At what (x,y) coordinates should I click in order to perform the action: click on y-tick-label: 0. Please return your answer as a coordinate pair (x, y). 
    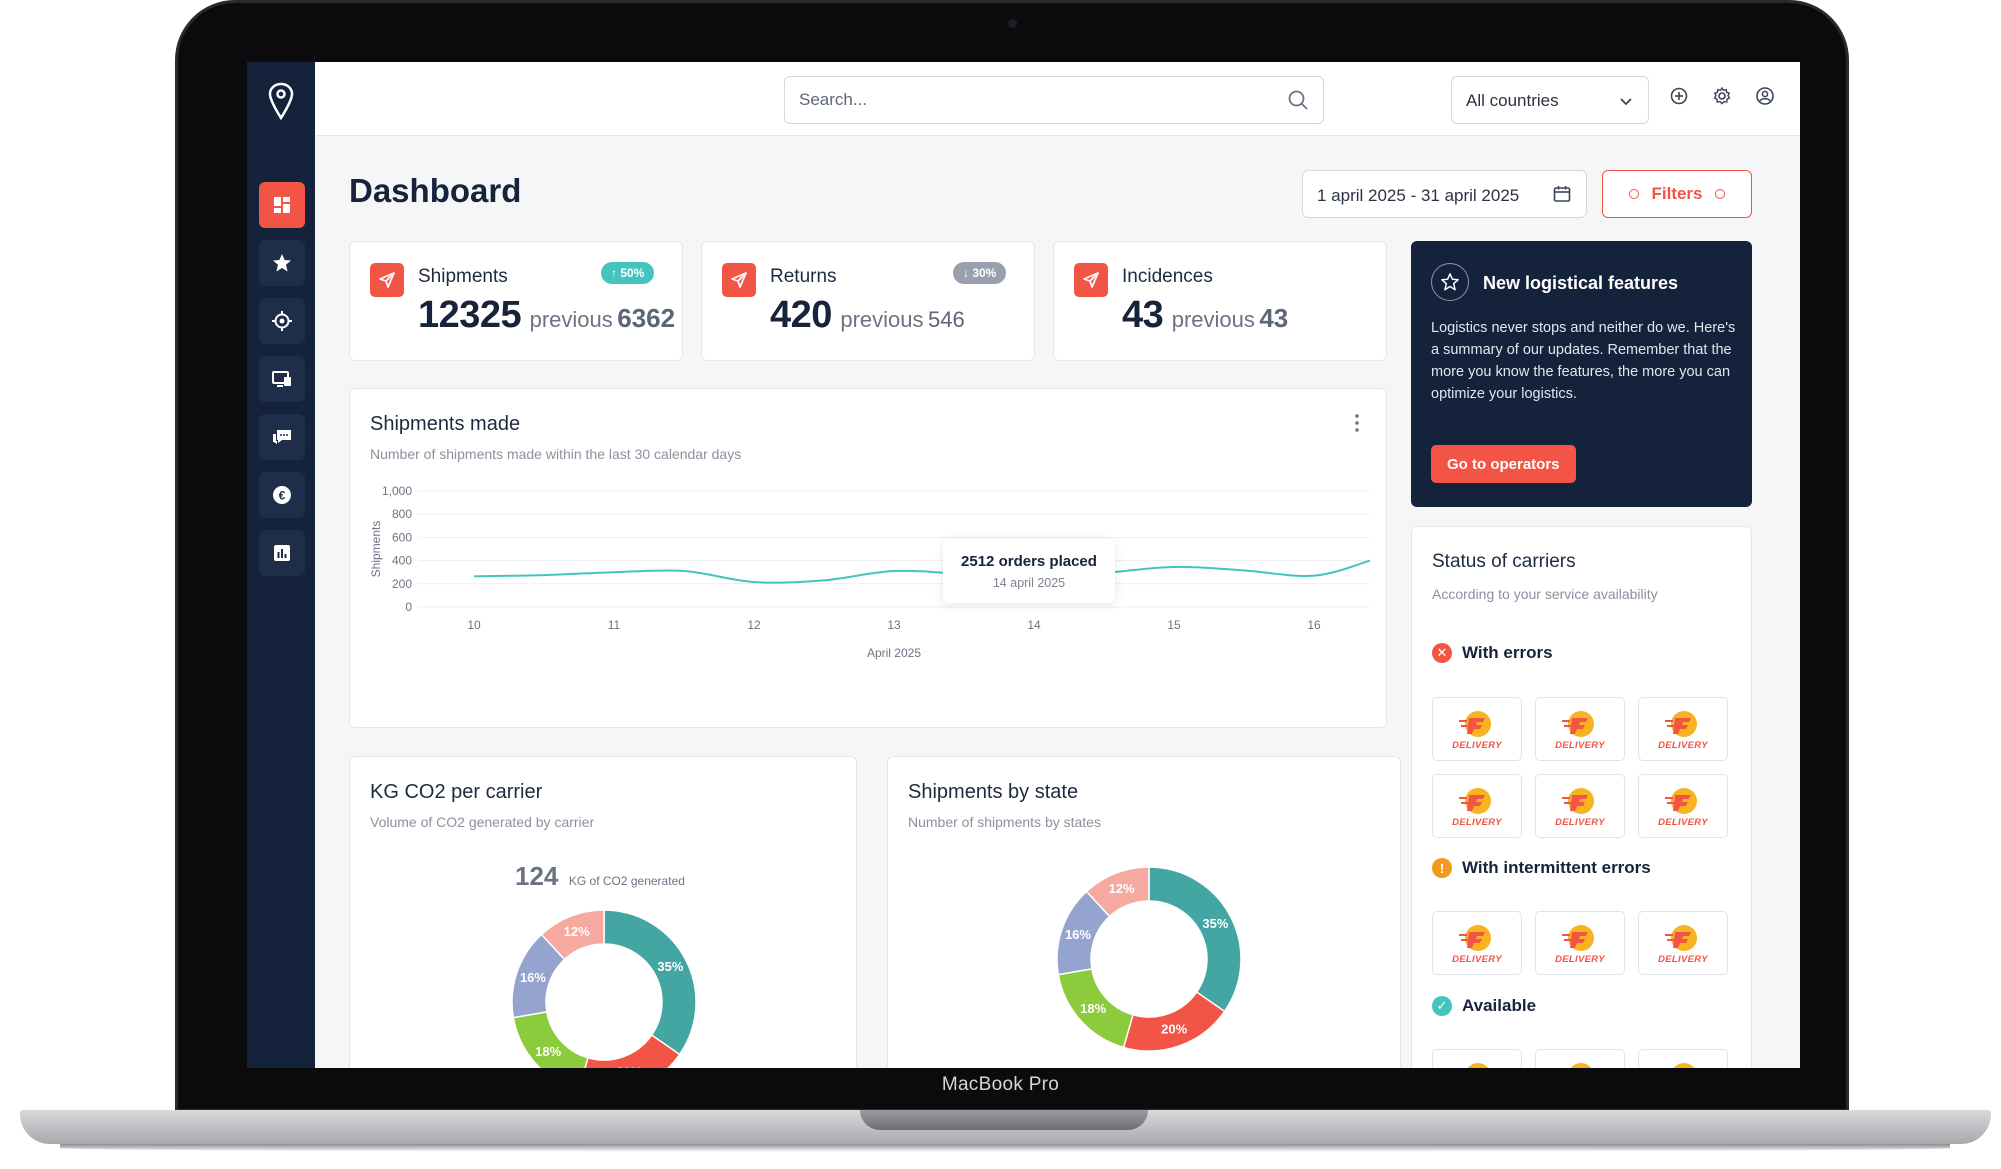
    Looking at the image, I should click on (408, 607).